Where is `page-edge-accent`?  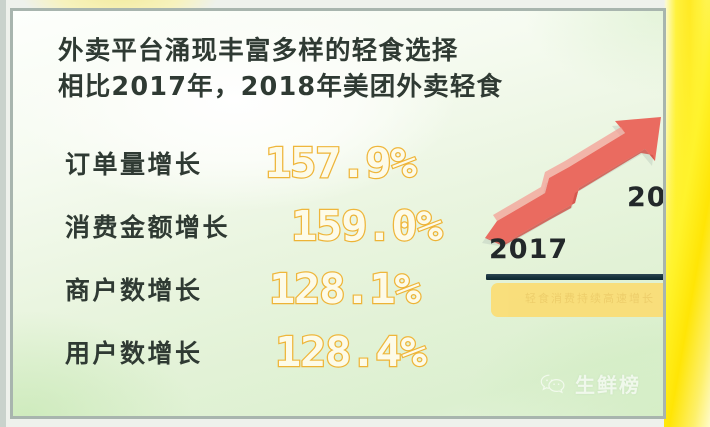
page-edge-accent is located at coordinates (687, 213).